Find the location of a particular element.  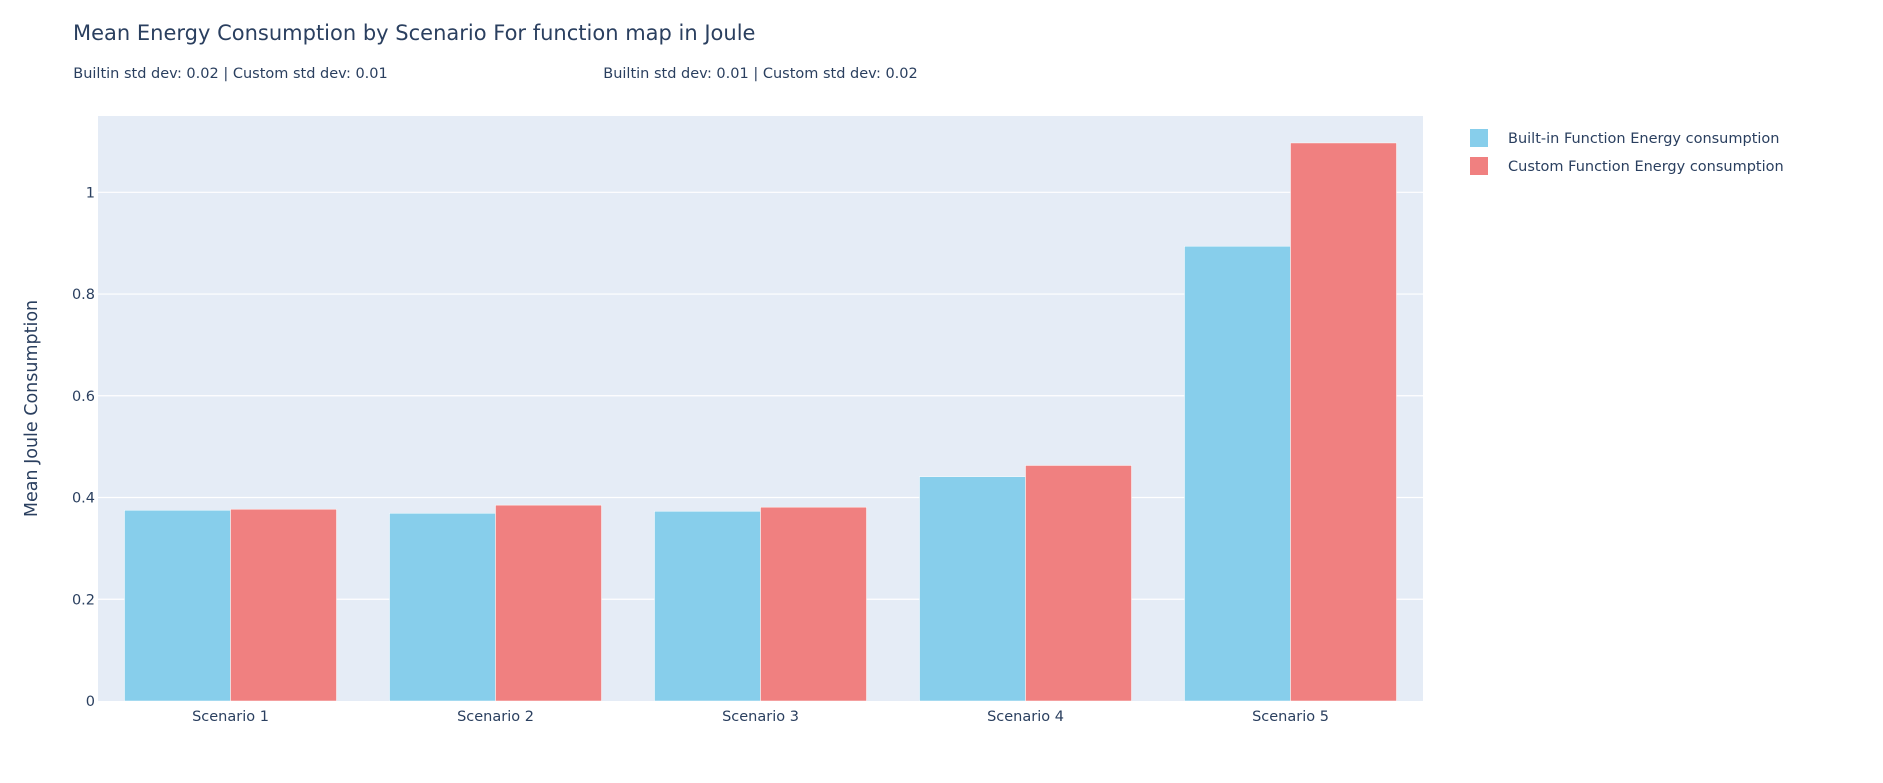

x-tick-label: Scenario 1 is located at coordinates (230, 717).